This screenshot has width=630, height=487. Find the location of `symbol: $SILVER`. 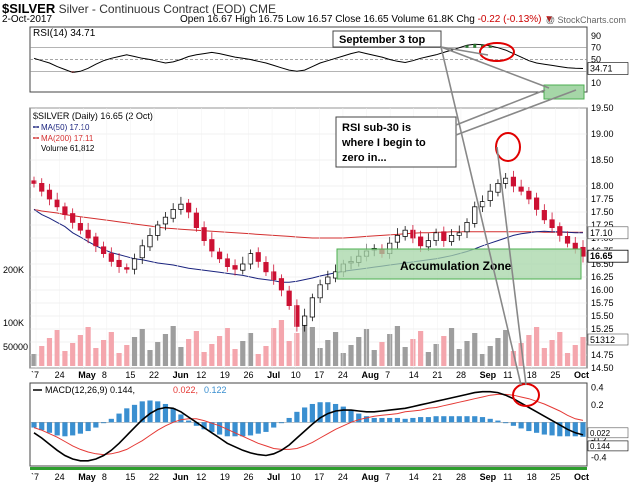

symbol: $SILVER is located at coordinates (29, 8).